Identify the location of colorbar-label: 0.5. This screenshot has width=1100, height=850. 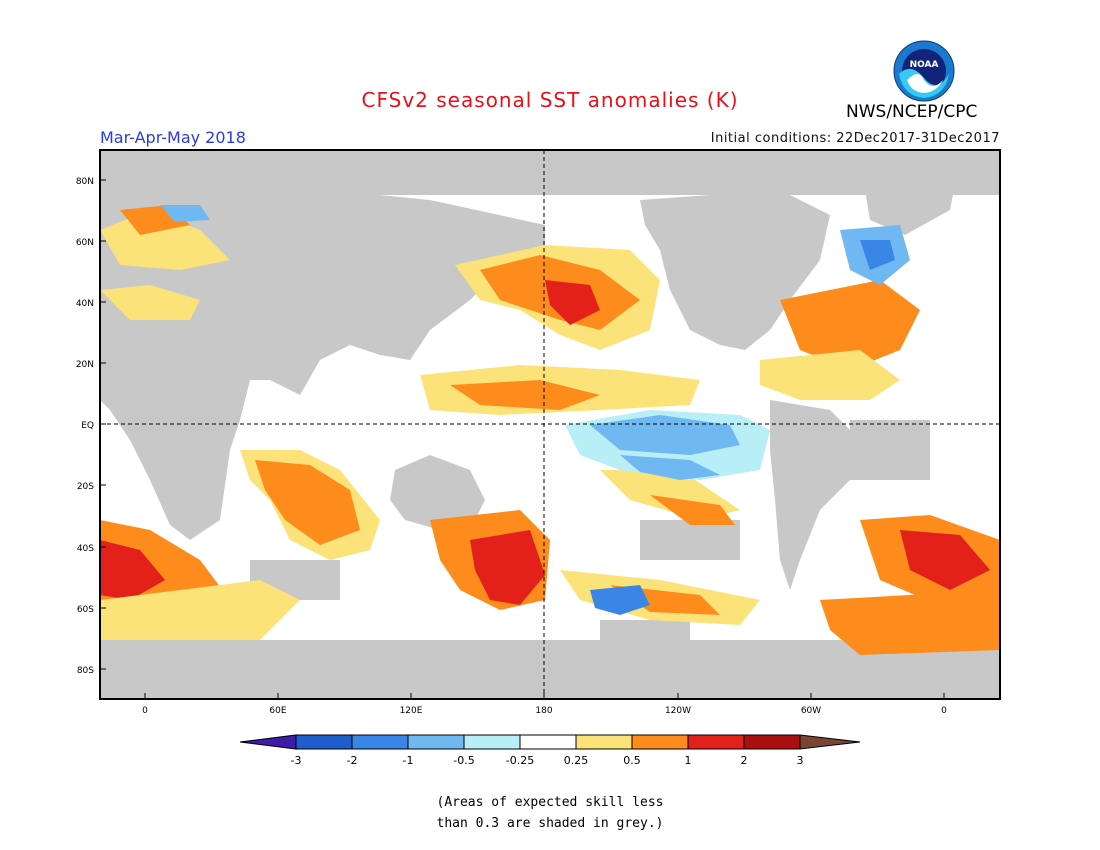
(632, 760).